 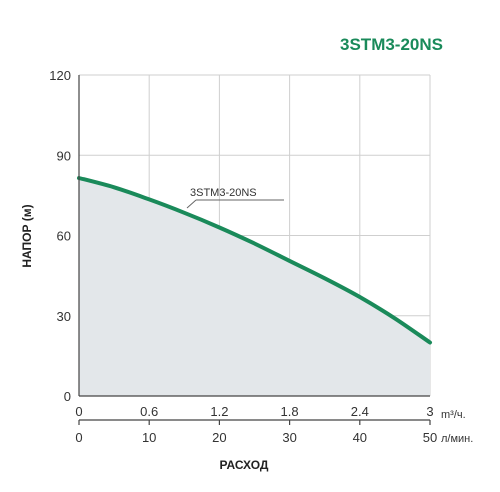 I want to click on x-tick-label-lmin: 20, so click(x=219, y=437).